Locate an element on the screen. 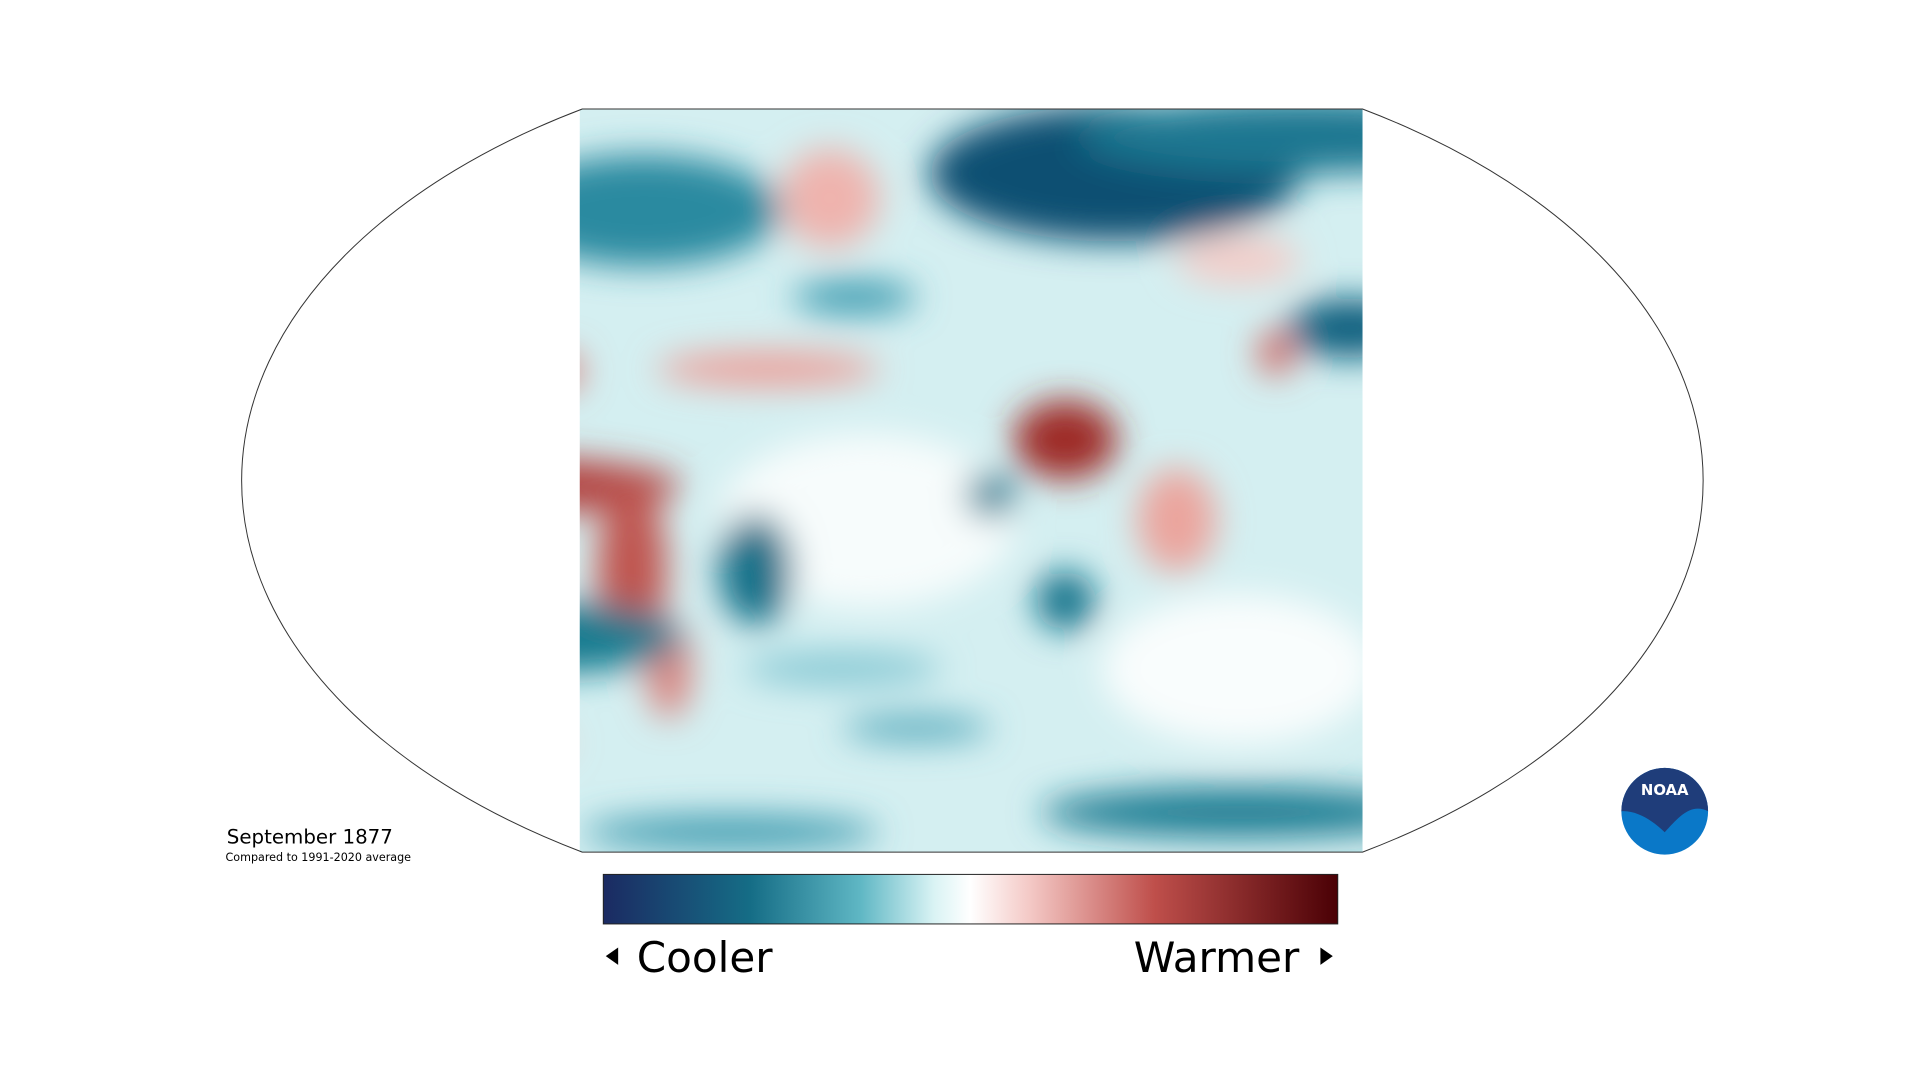 The width and height of the screenshot is (1920, 1080). arrow-left is located at coordinates (612, 956).